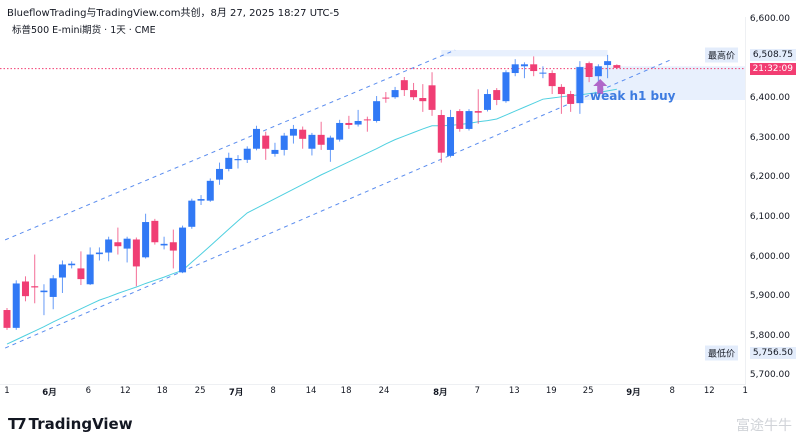 This screenshot has height=445, width=800. I want to click on current-price-countdown: 21:32:09, so click(772, 68).